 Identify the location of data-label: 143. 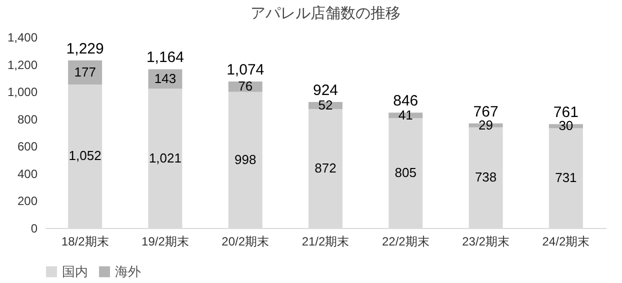
(165, 78).